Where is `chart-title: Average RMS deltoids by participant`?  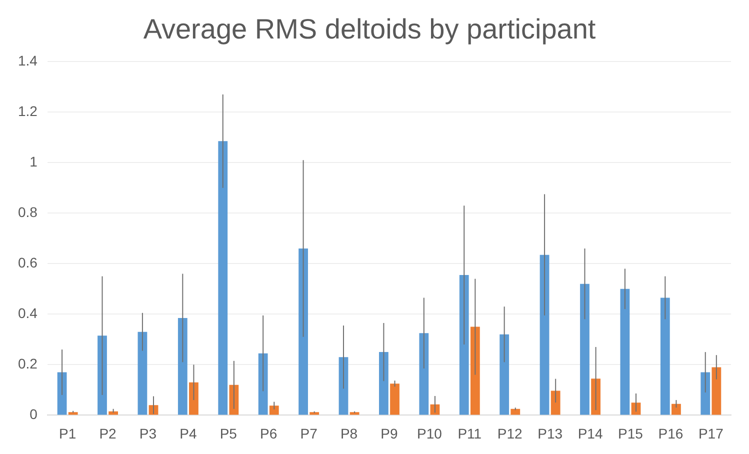
chart-title: Average RMS deltoids by participant is located at coordinates (369, 29).